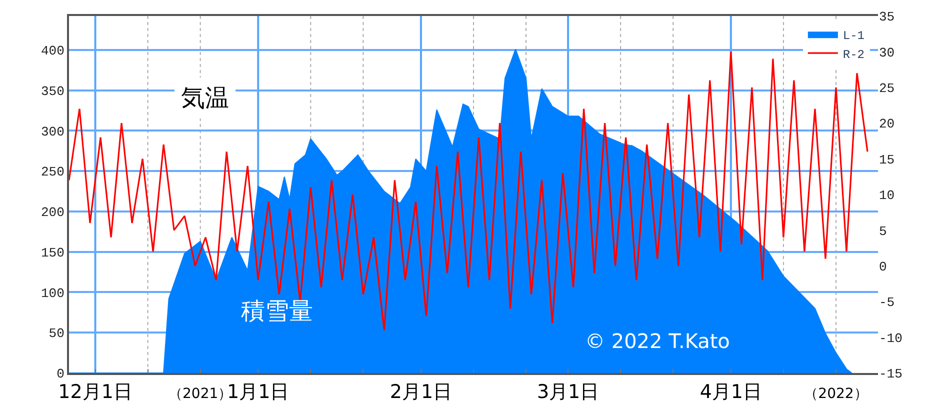  What do you see at coordinates (277, 311) in the screenshot?
I see `annotation: 積雪量` at bounding box center [277, 311].